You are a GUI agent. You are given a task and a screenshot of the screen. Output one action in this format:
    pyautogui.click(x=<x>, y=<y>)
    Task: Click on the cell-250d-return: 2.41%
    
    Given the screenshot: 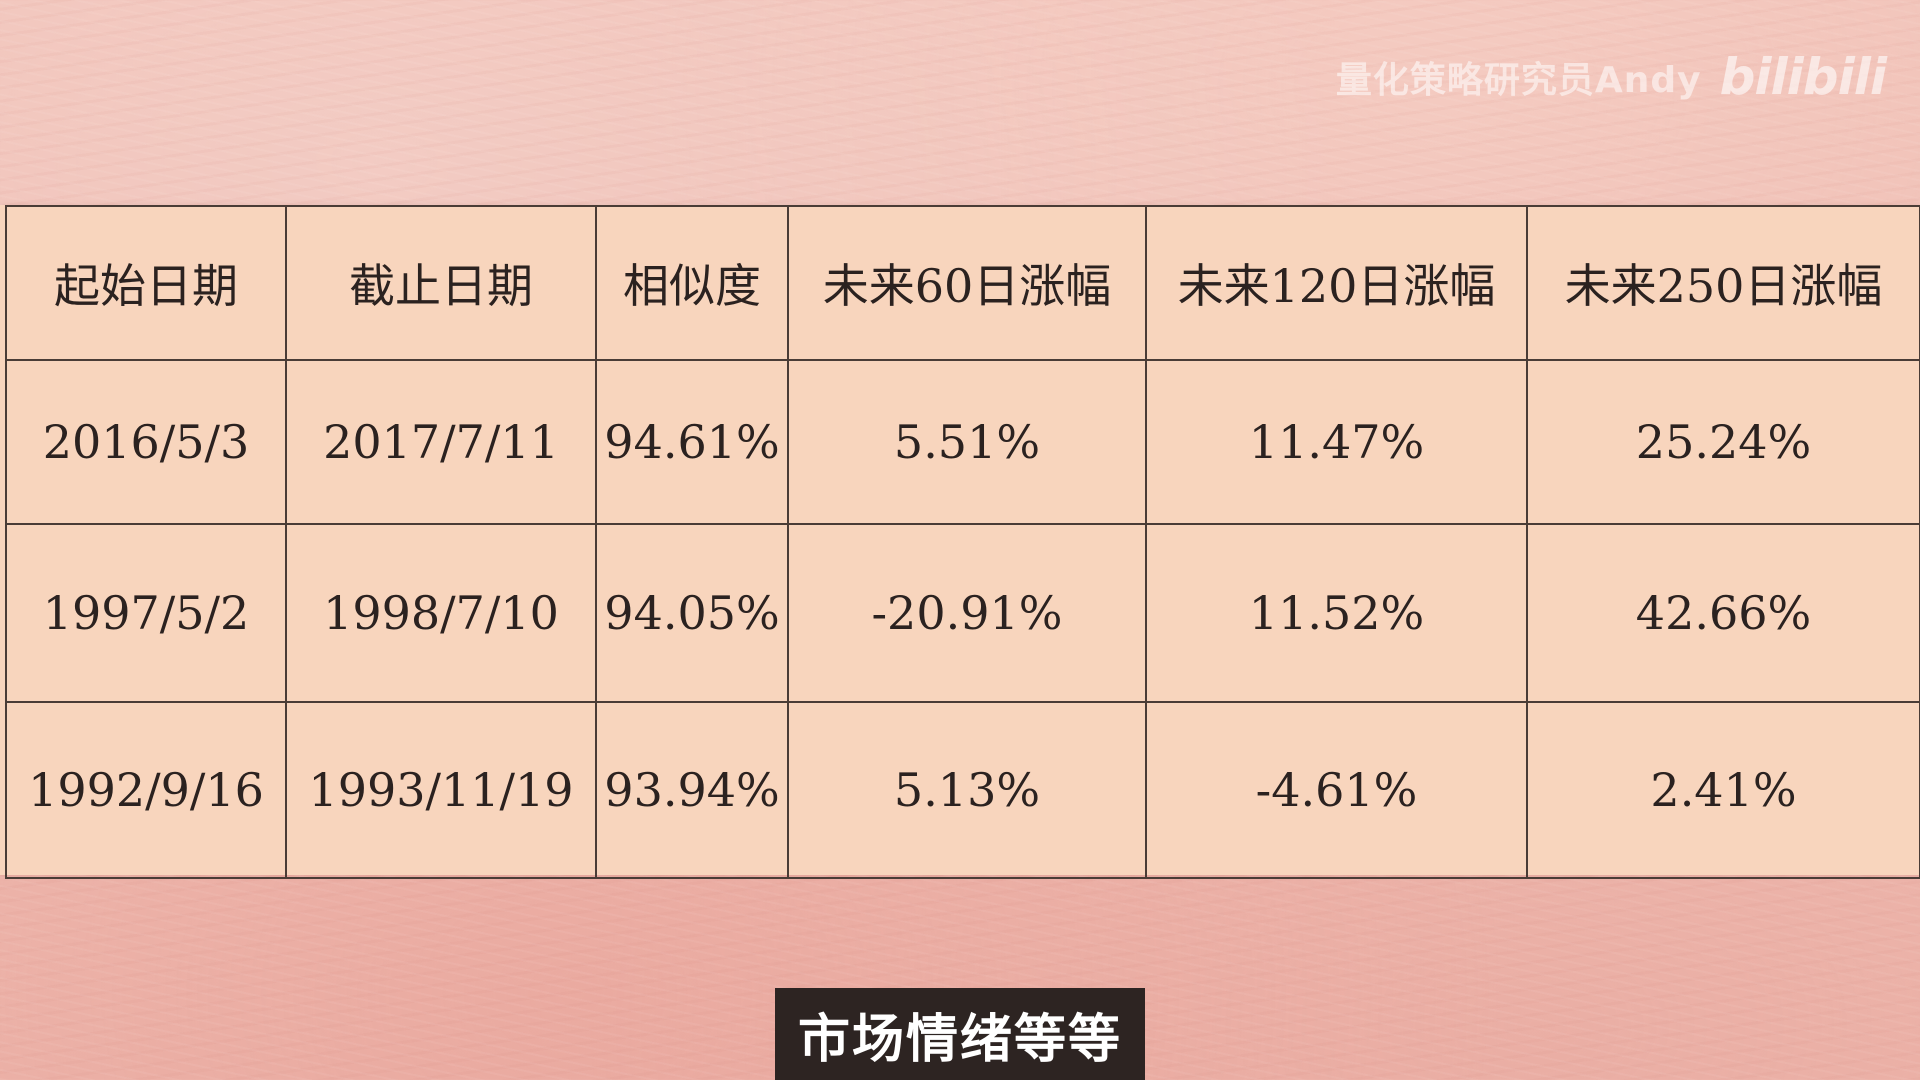 What is the action you would take?
    pyautogui.click(x=1723, y=790)
    